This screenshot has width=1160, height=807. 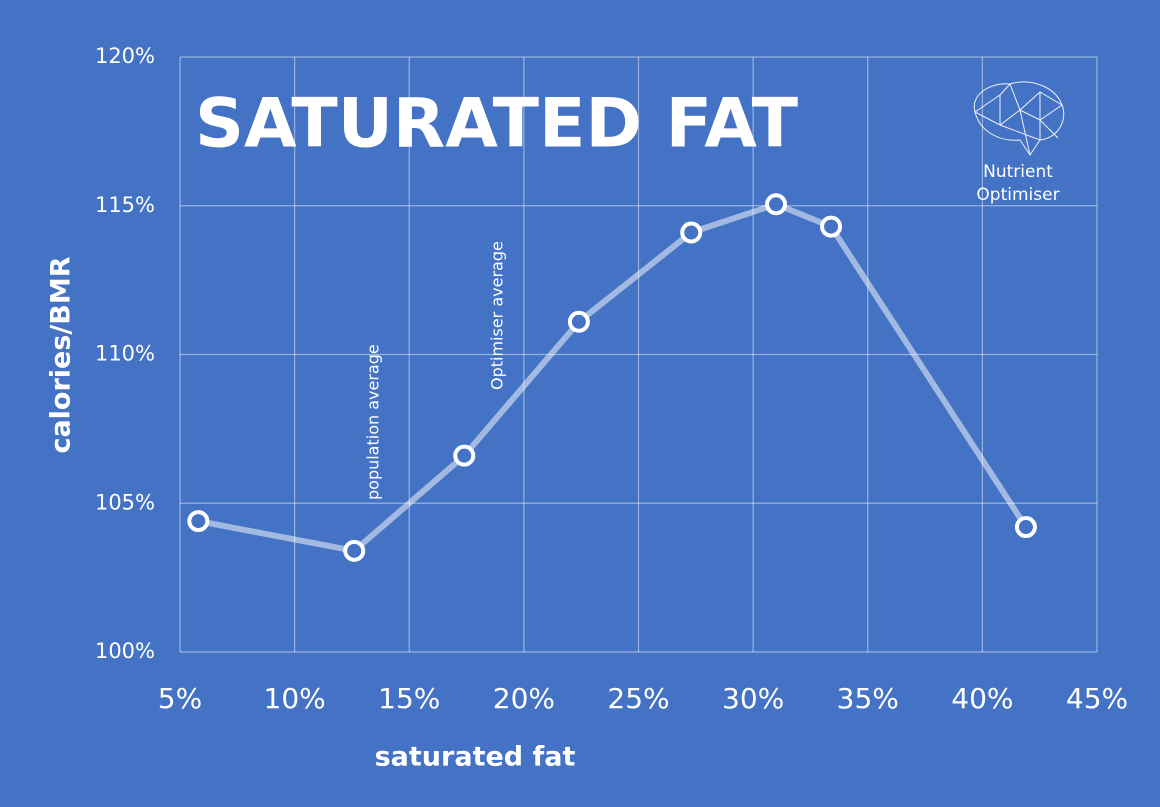 What do you see at coordinates (1097, 698) in the screenshot?
I see `x-tick-label: 45%` at bounding box center [1097, 698].